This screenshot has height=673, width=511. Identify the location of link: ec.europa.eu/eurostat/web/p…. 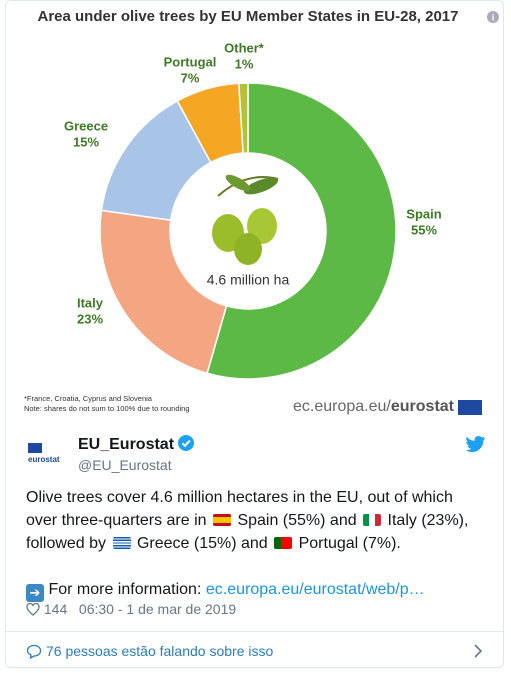
(315, 589).